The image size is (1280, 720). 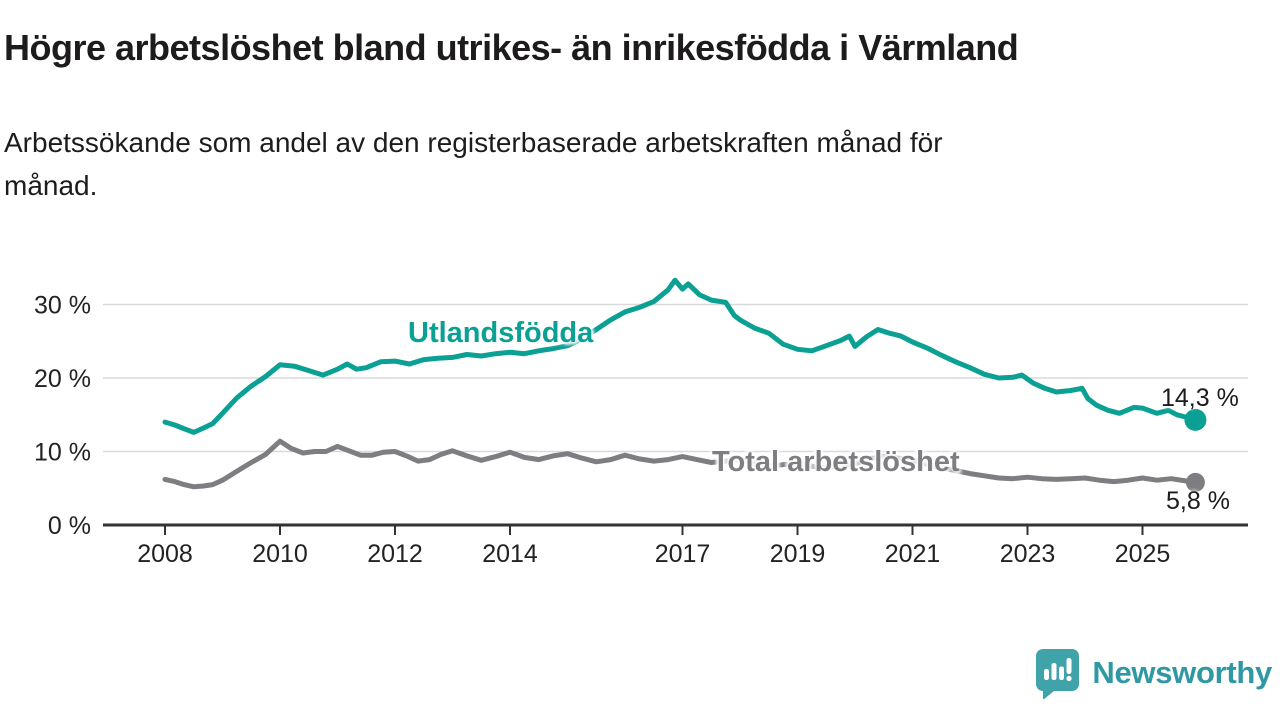 What do you see at coordinates (1069, 678) in the screenshot?
I see `exclamation-dot` at bounding box center [1069, 678].